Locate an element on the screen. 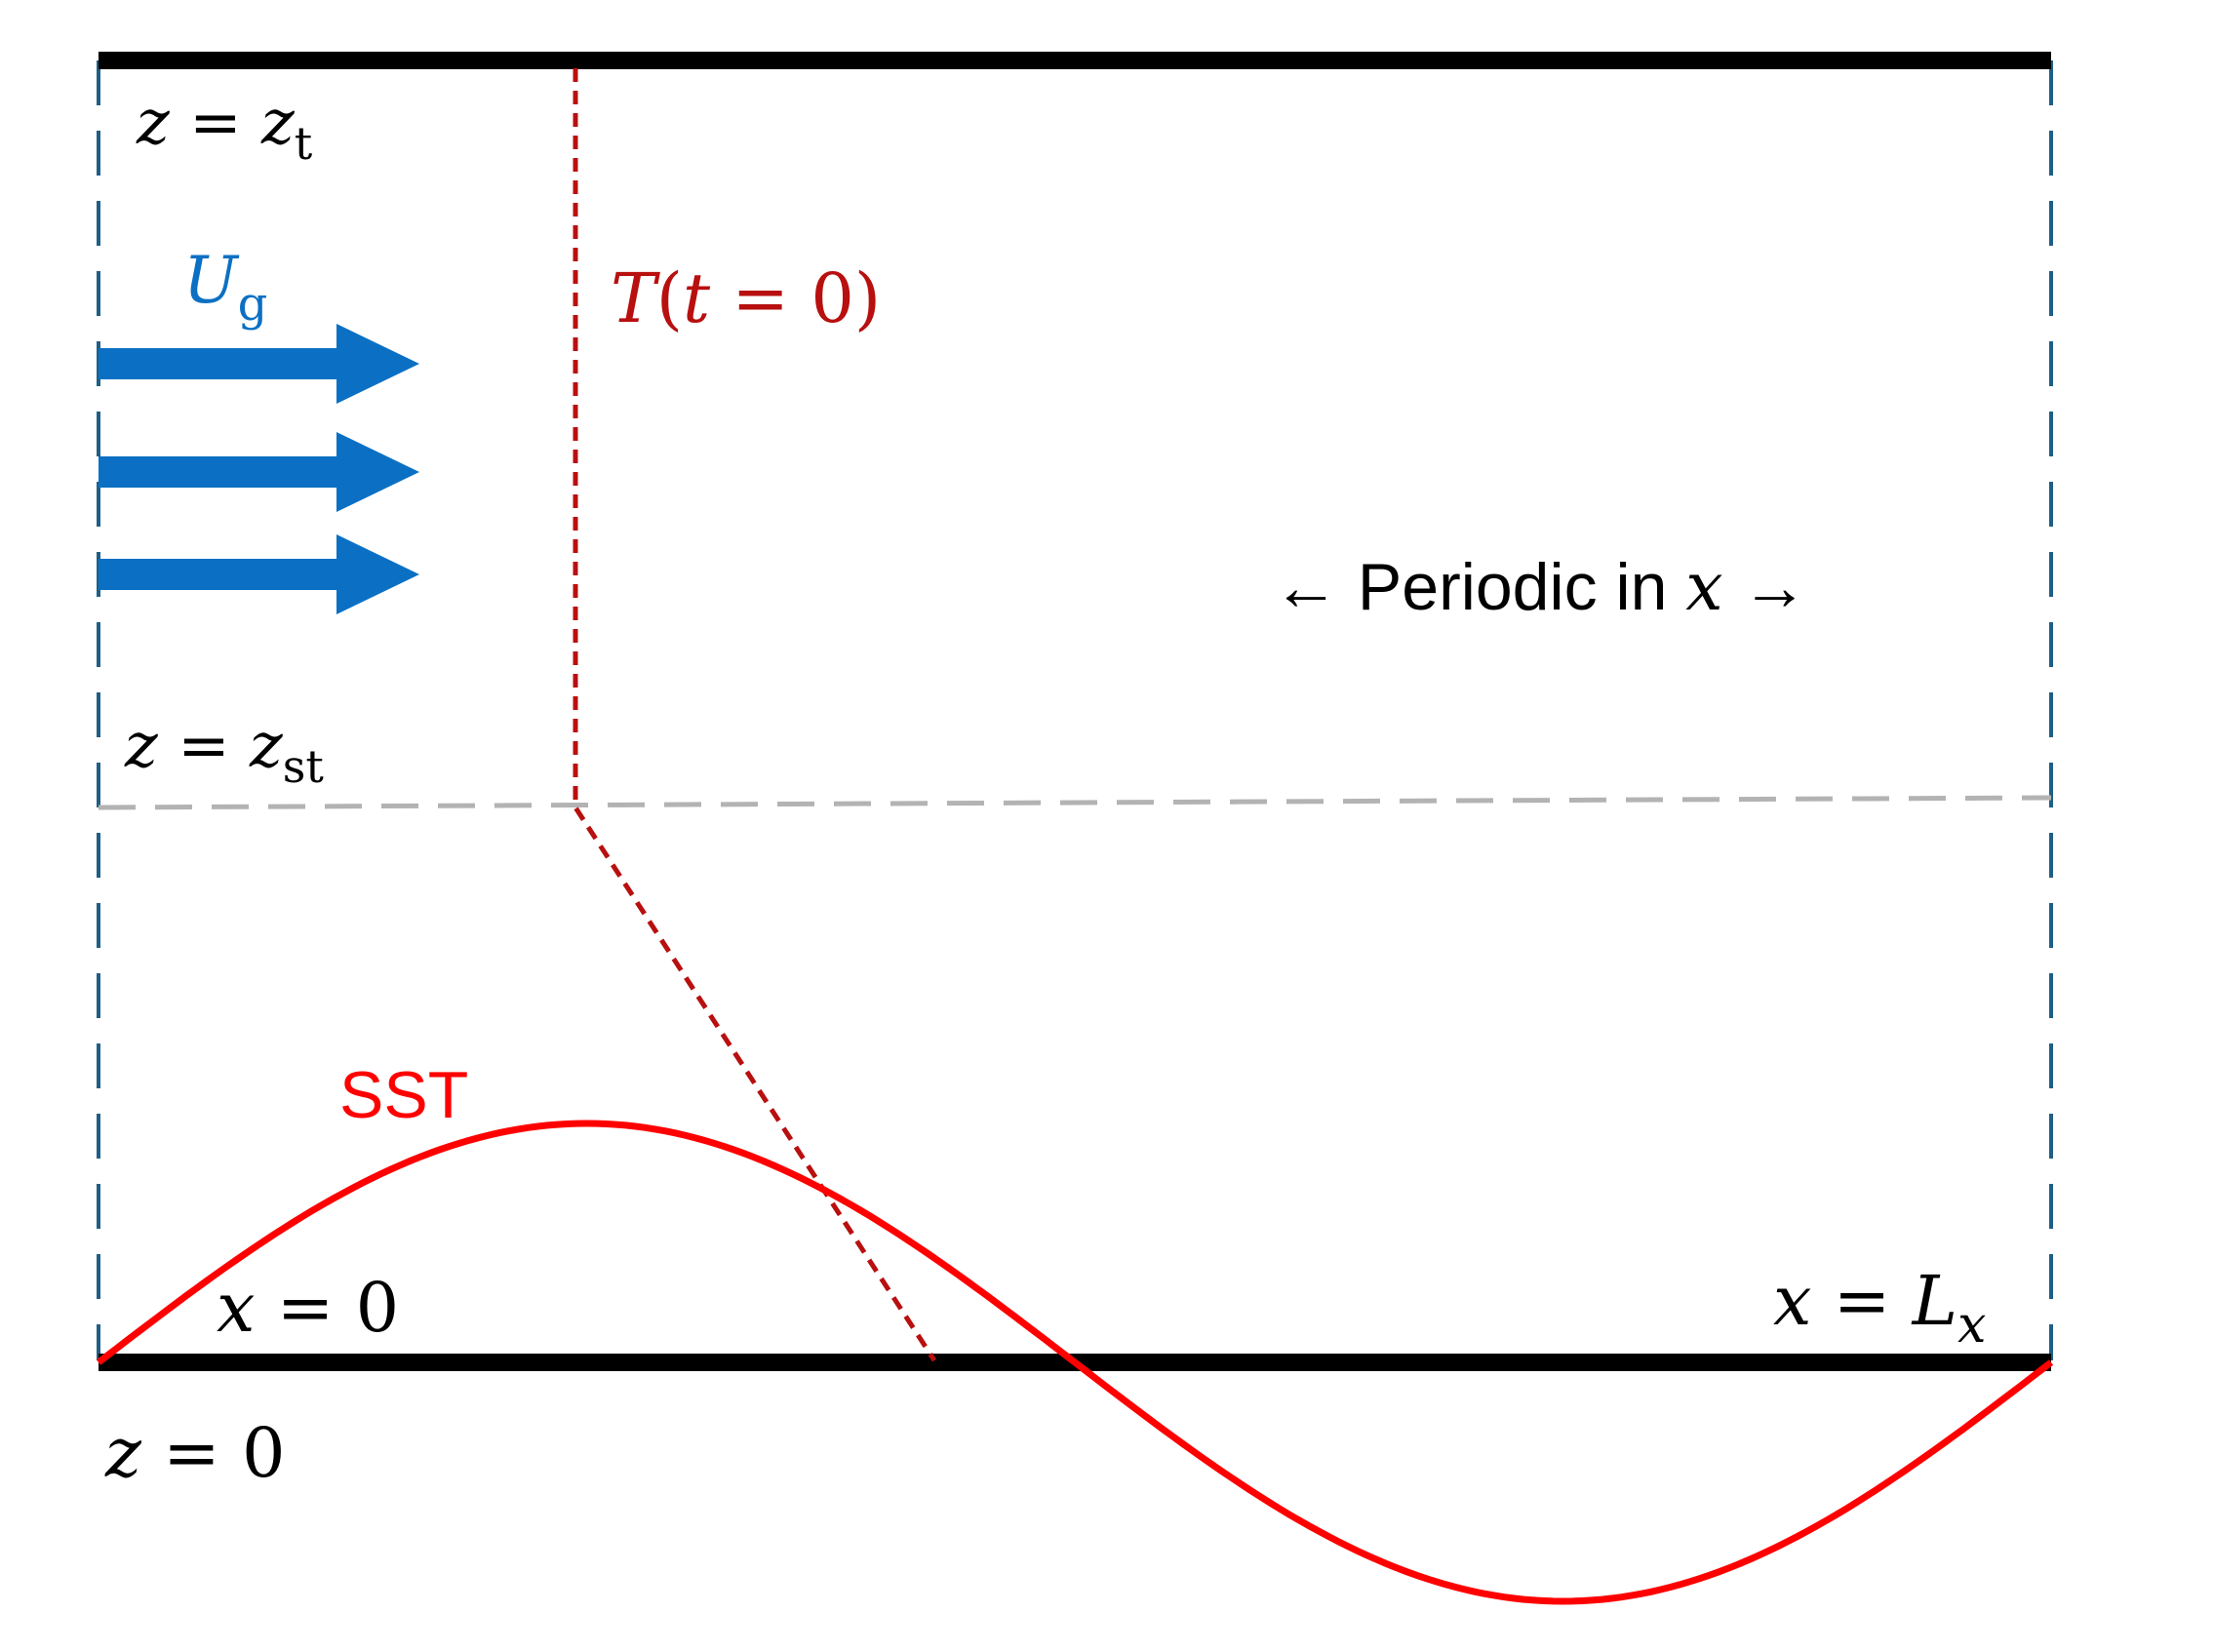 This screenshot has height=1652, width=2214. sst-label: SST is located at coordinates (403, 1095).